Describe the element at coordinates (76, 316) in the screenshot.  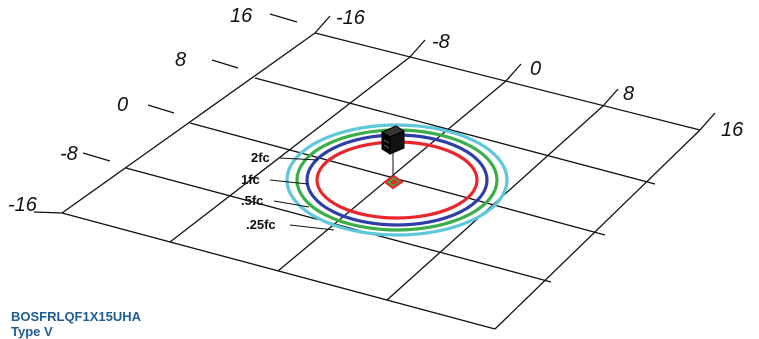
I see `fixture-model-label: BOSFRLQF1X15UHA` at that location.